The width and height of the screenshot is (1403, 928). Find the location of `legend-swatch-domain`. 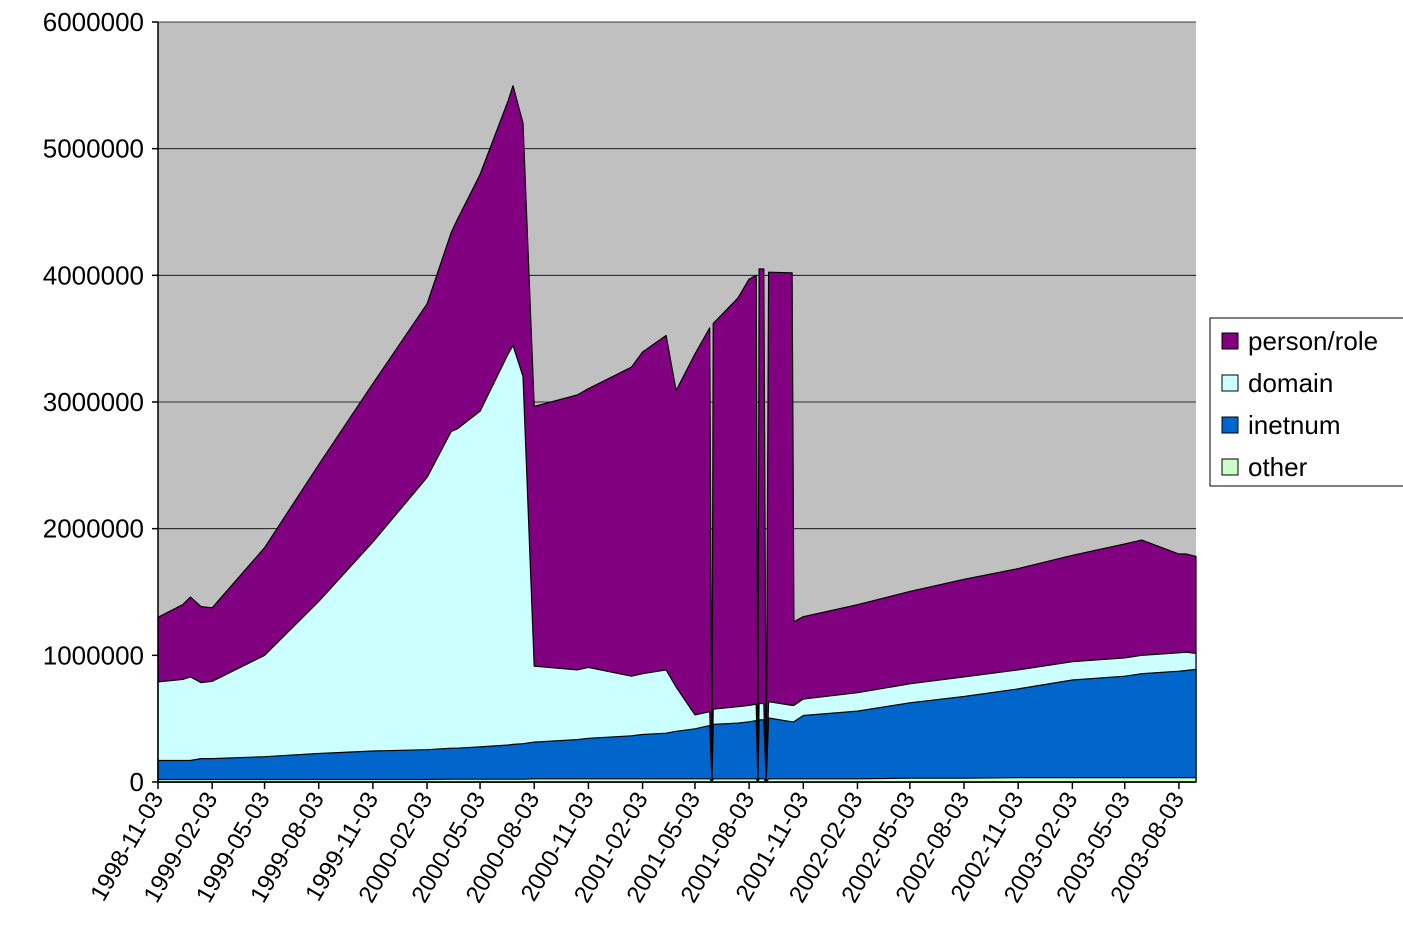

legend-swatch-domain is located at coordinates (1230, 383).